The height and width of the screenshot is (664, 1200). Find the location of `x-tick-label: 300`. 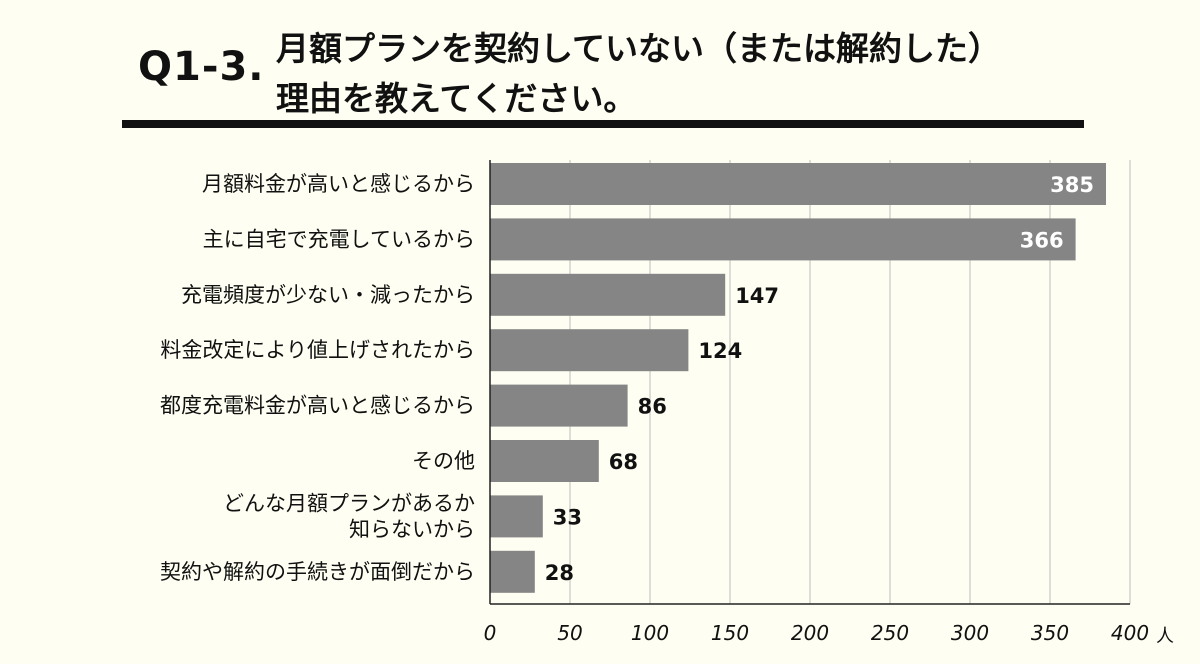

x-tick-label: 300 is located at coordinates (970, 633).